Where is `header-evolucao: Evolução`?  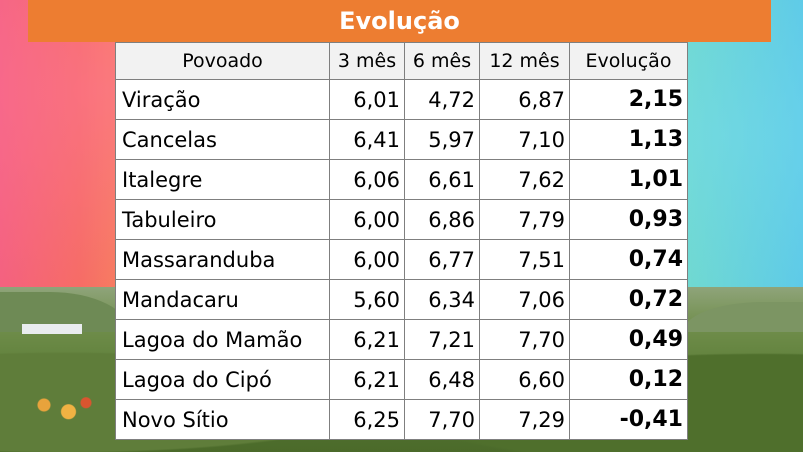
header-evolucao: Evolução is located at coordinates (628, 61).